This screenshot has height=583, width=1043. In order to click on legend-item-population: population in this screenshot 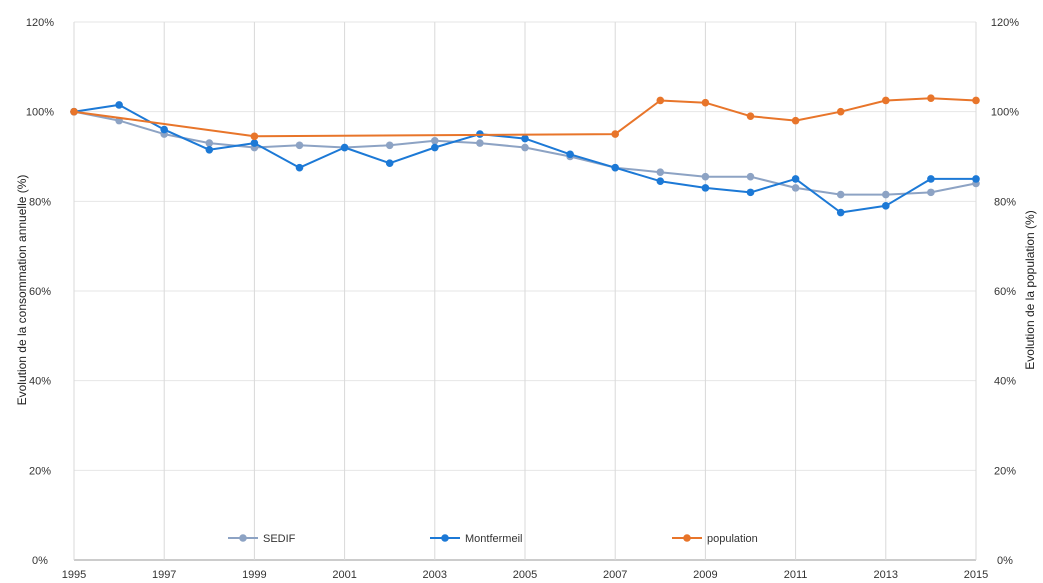, I will do `click(715, 539)`.